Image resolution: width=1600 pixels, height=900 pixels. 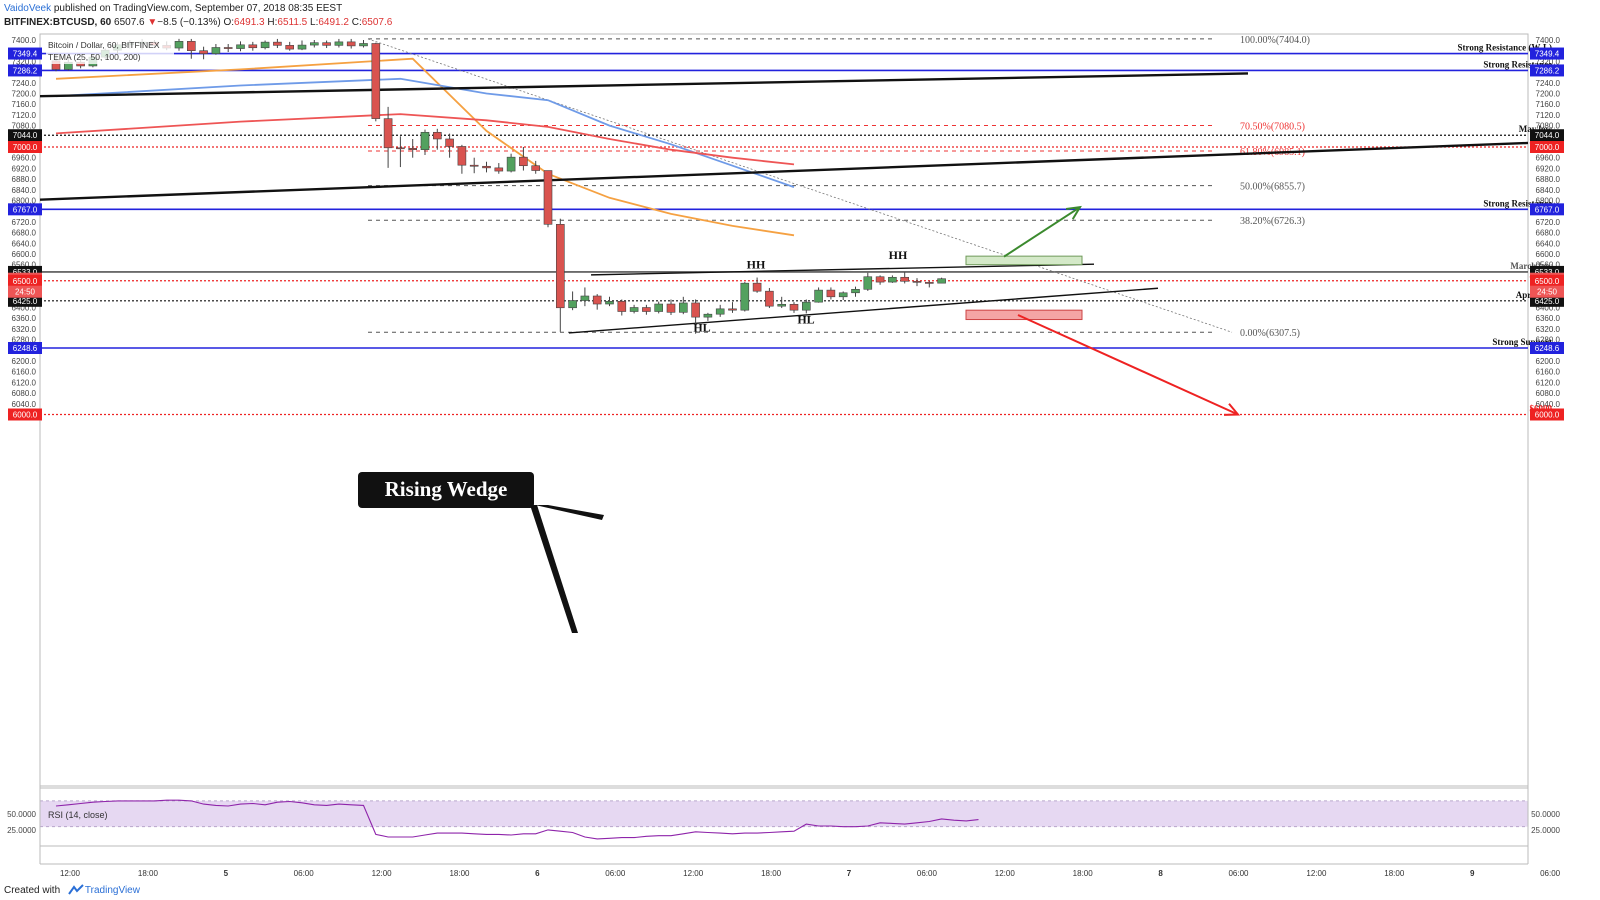 I want to click on price-tick-right: 6720.0, so click(x=1548, y=222).